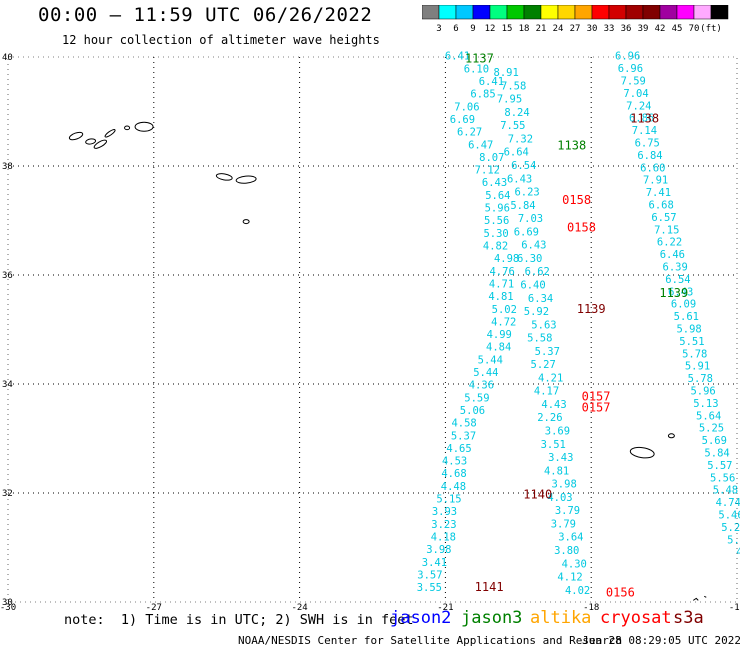 This screenshot has height=650, width=740. What do you see at coordinates (559, 498) in the screenshot?
I see `wave-height-value: 4.03` at bounding box center [559, 498].